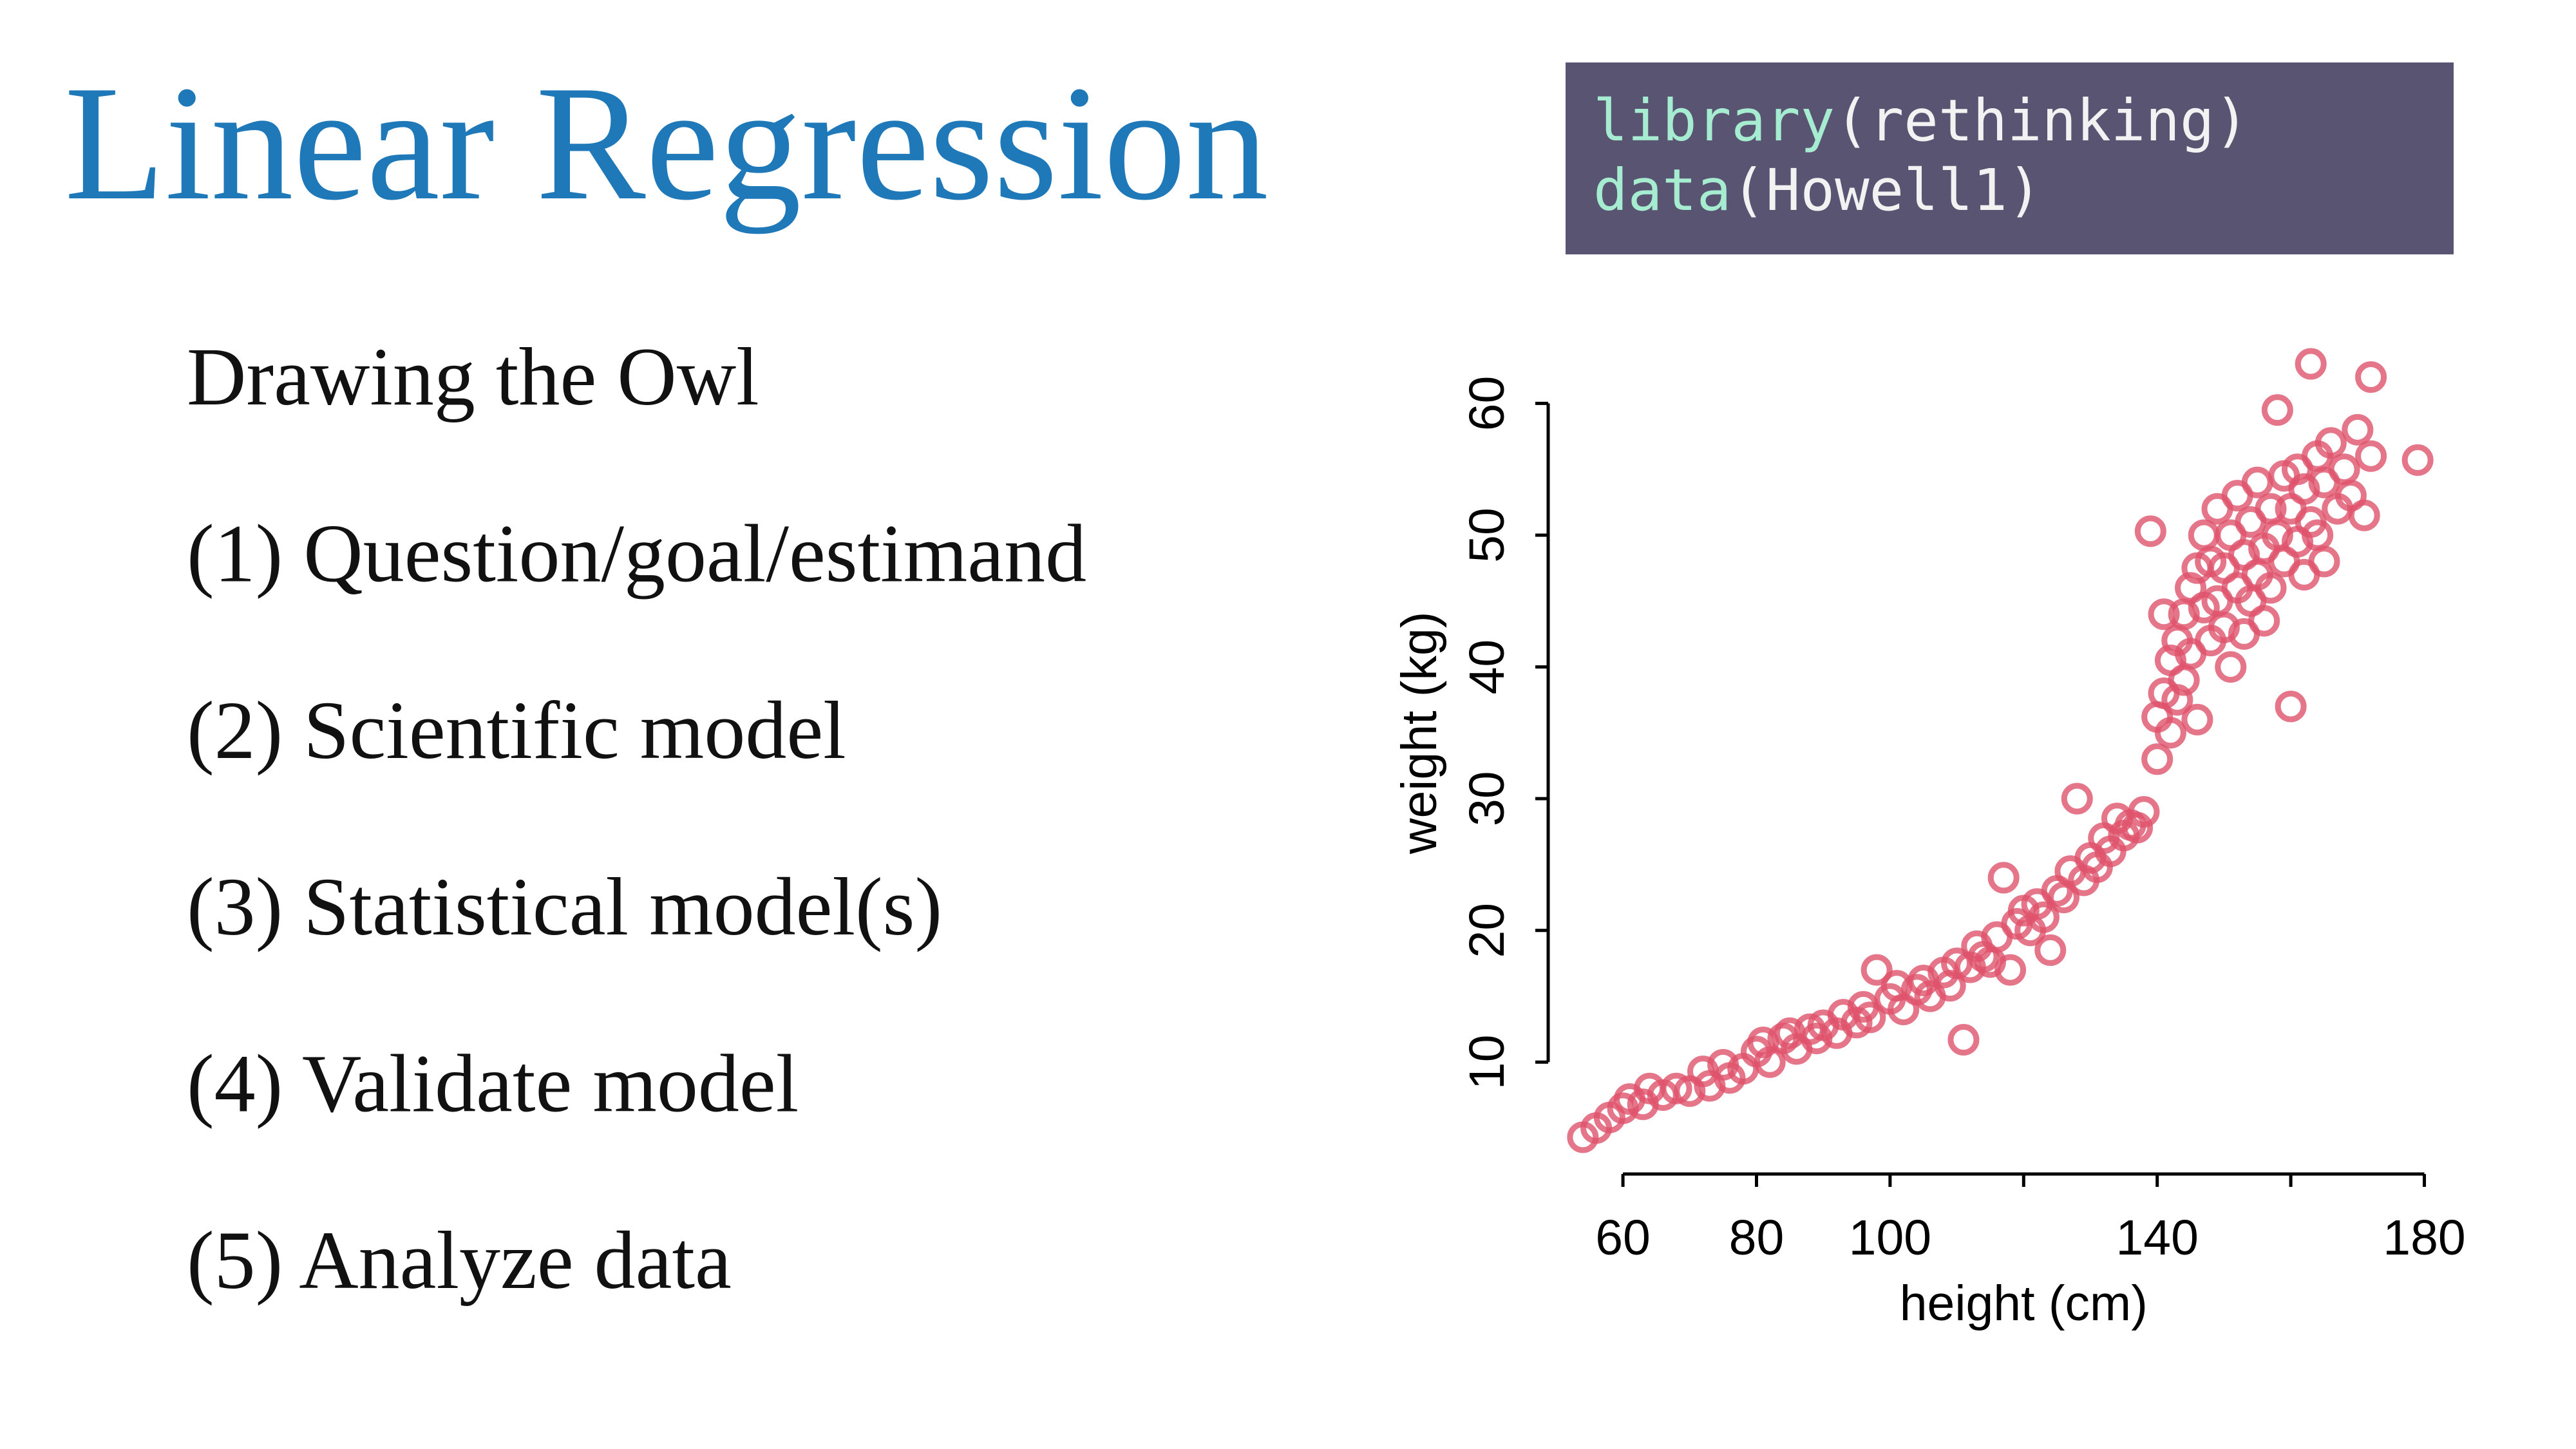 The image size is (2576, 1449). Describe the element at coordinates (1886, 190) in the screenshot. I see `code-arg: (Howell1)` at that location.